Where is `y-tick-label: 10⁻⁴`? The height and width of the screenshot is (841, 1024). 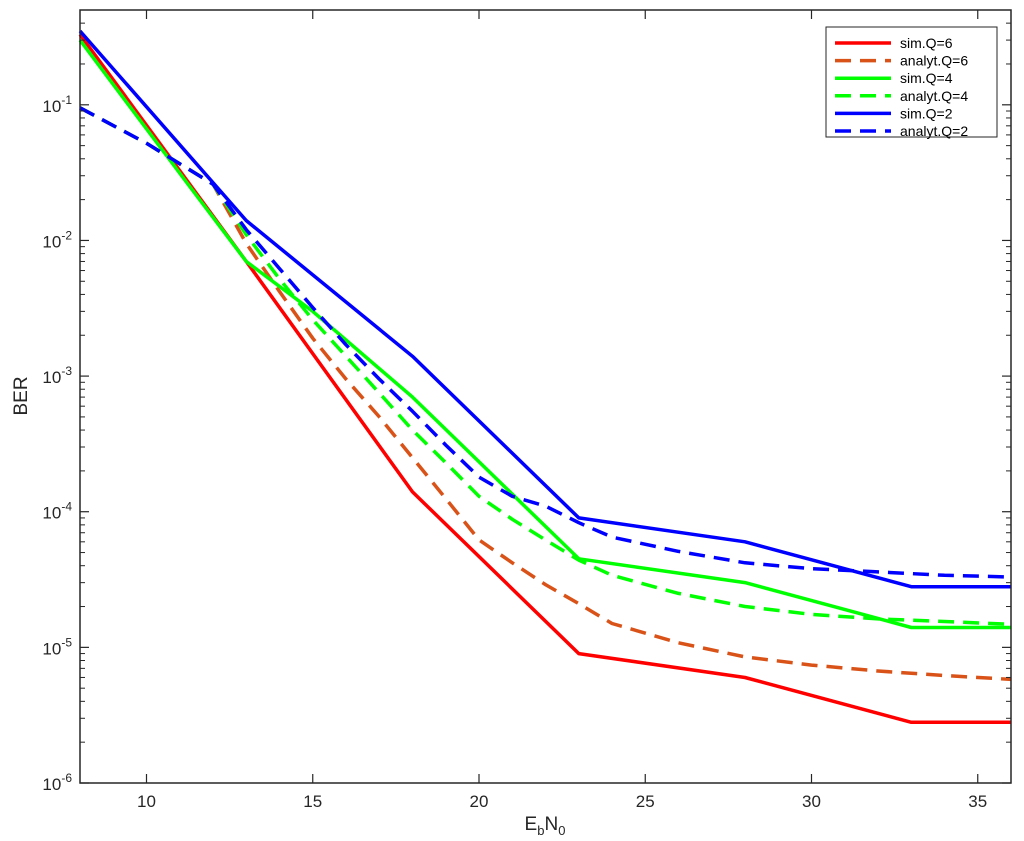
y-tick-label: 10⁻⁴ is located at coordinates (57, 511).